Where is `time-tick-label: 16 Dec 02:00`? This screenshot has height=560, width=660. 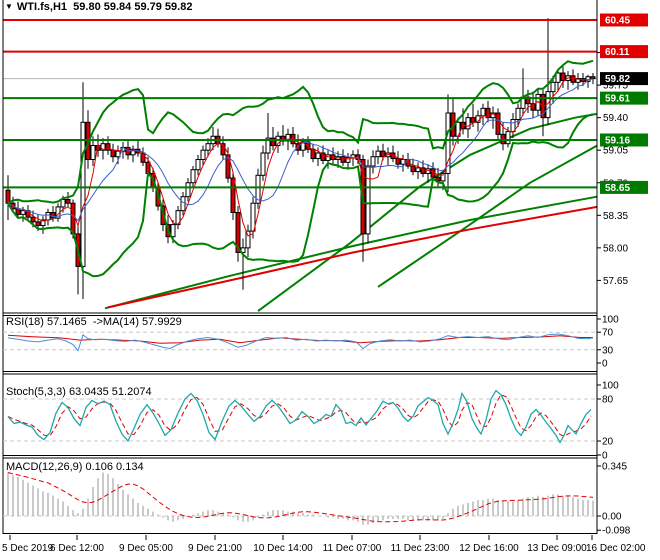 time-tick-label: 16 Dec 02:00 is located at coordinates (616, 548).